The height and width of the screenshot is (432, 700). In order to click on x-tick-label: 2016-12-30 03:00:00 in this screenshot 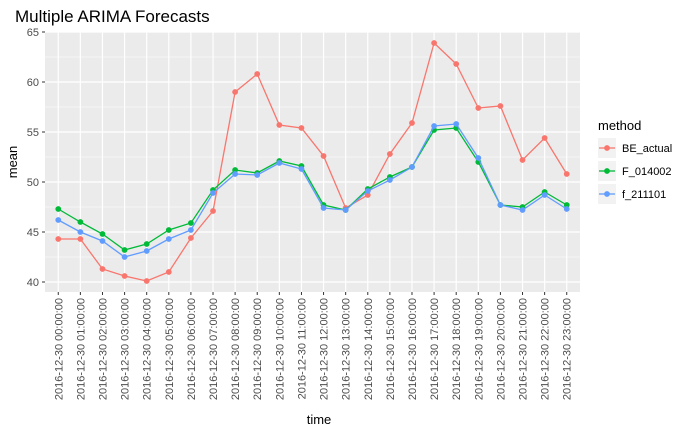, I will do `click(126, 349)`.